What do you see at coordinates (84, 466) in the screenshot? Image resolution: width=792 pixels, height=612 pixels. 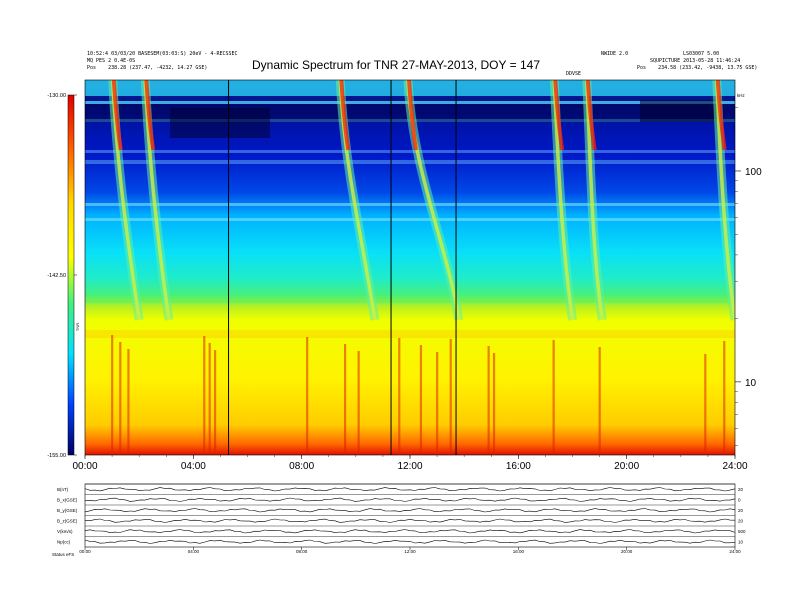 I see `x-tick-label: 00:00` at bounding box center [84, 466].